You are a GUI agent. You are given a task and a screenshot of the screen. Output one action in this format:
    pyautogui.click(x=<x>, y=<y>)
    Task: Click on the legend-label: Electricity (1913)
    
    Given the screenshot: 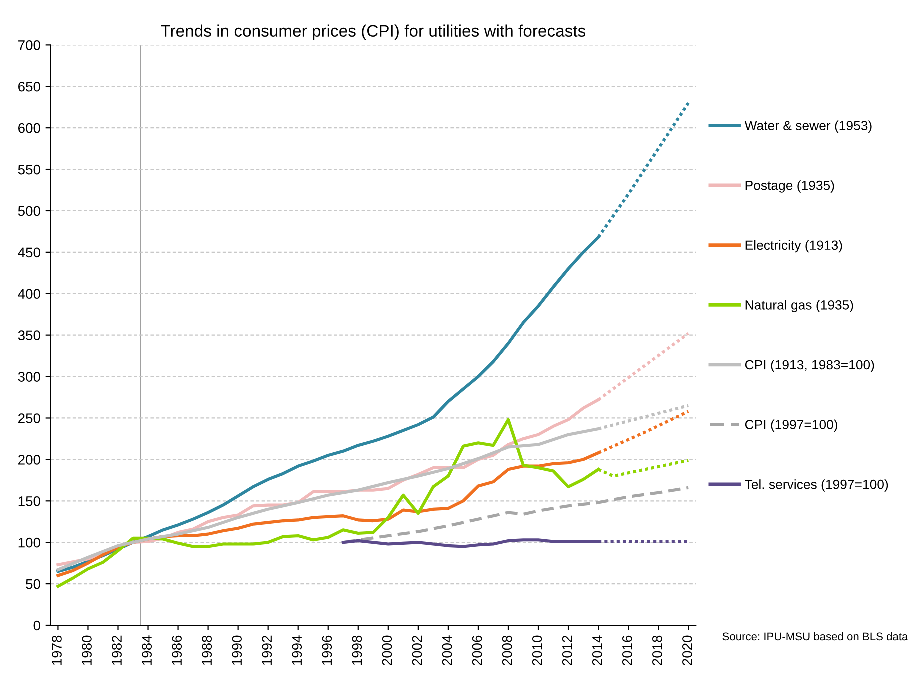 What is the action you would take?
    pyautogui.click(x=794, y=246)
    